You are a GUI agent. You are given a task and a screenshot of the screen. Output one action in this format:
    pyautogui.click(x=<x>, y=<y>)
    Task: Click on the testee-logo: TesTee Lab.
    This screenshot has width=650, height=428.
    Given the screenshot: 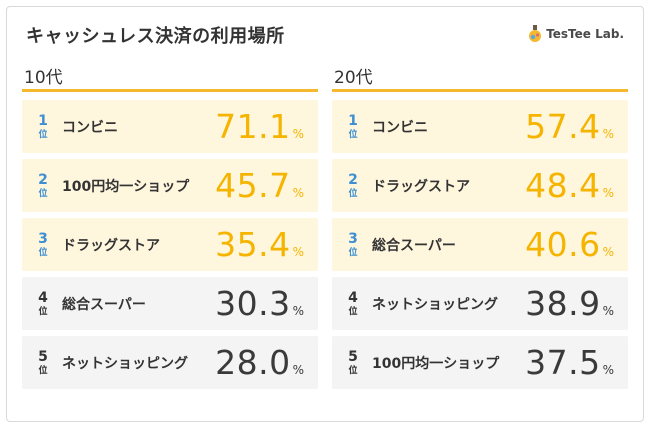 What is the action you would take?
    pyautogui.click(x=576, y=34)
    